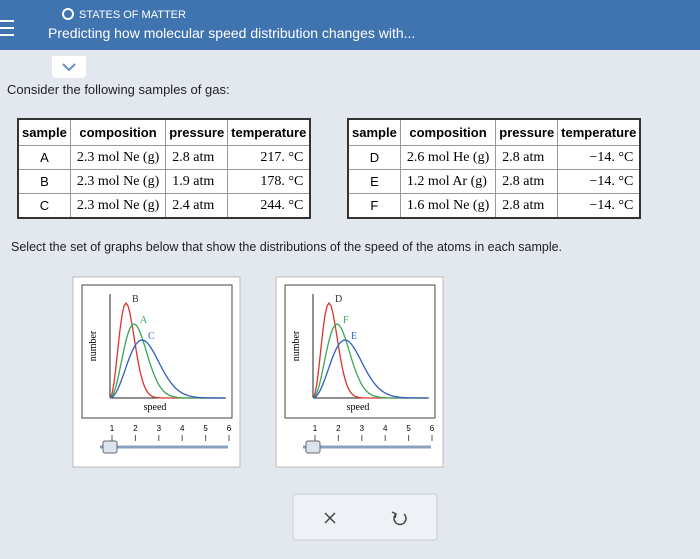 Image resolution: width=700 pixels, height=559 pixels. I want to click on cell: C, so click(44, 206).